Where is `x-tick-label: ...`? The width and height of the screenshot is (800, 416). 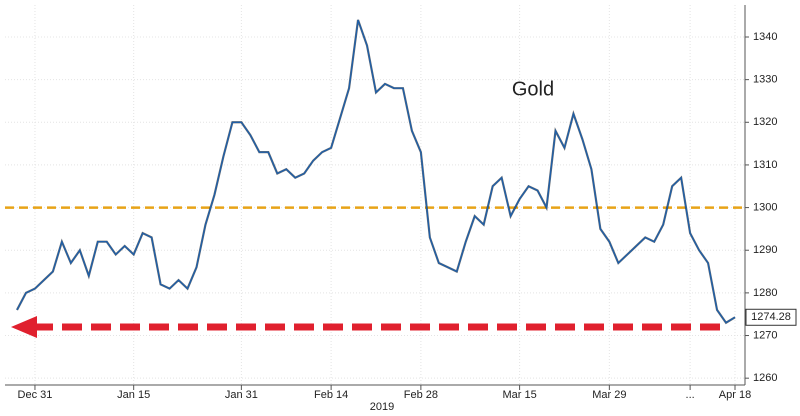 x-tick-label: ... is located at coordinates (690, 395).